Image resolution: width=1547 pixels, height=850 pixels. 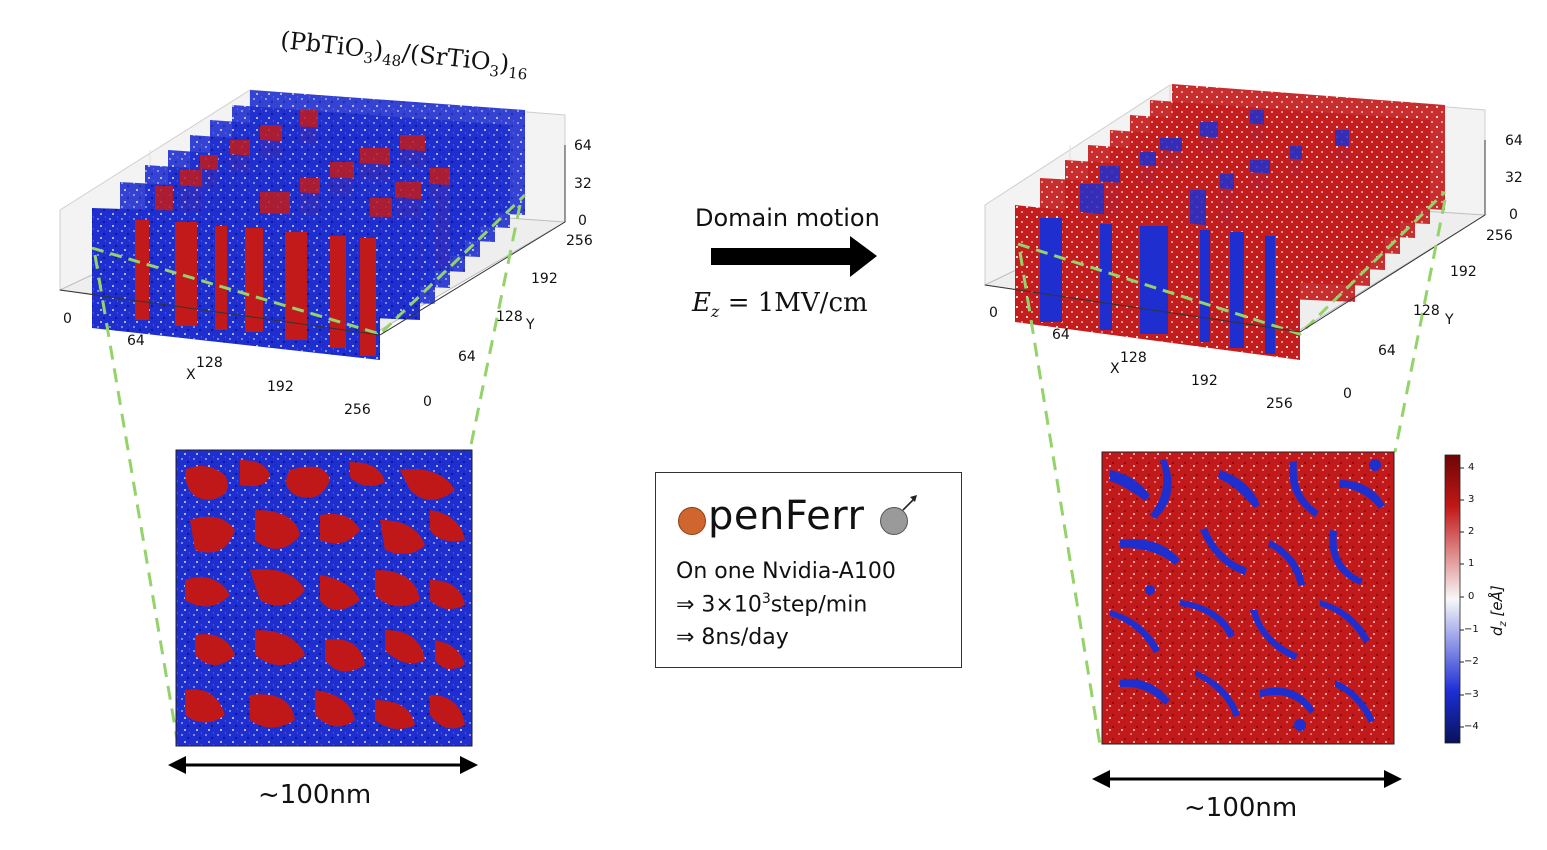 I want to click on cb-tick-m1: −1, so click(x=1471, y=629).